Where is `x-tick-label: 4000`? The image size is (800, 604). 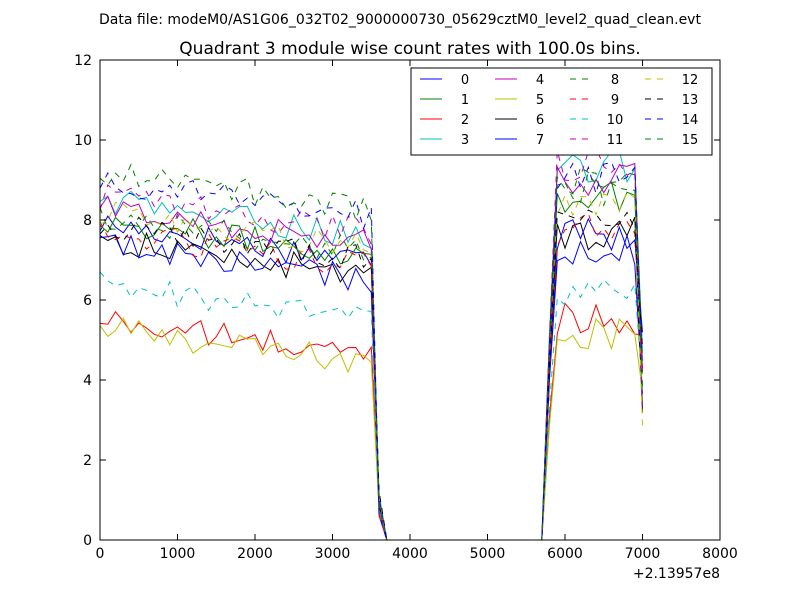
x-tick-label: 4000 is located at coordinates (410, 554).